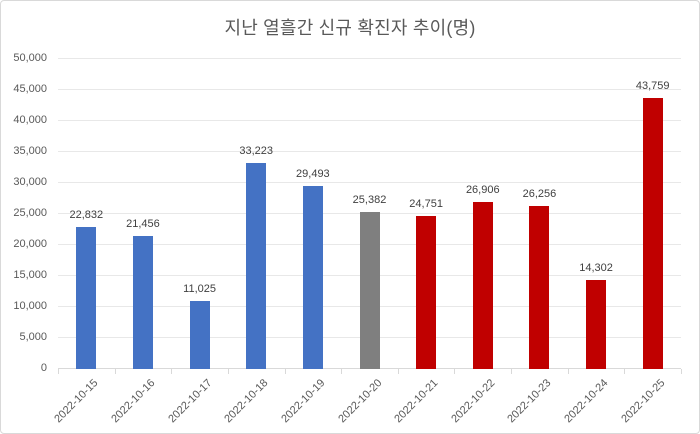 This screenshot has height=434, width=700. I want to click on chart-title: 지난 열흘간 신규 확진자 추이(명), so click(350, 28).